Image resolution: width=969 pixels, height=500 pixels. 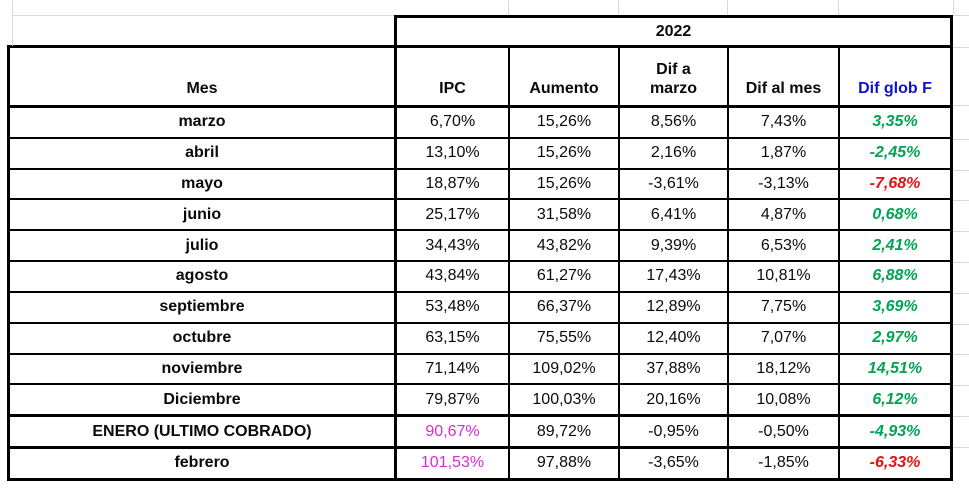 What do you see at coordinates (565, 432) in the screenshot?
I see `cell-aumento: 89,72%` at bounding box center [565, 432].